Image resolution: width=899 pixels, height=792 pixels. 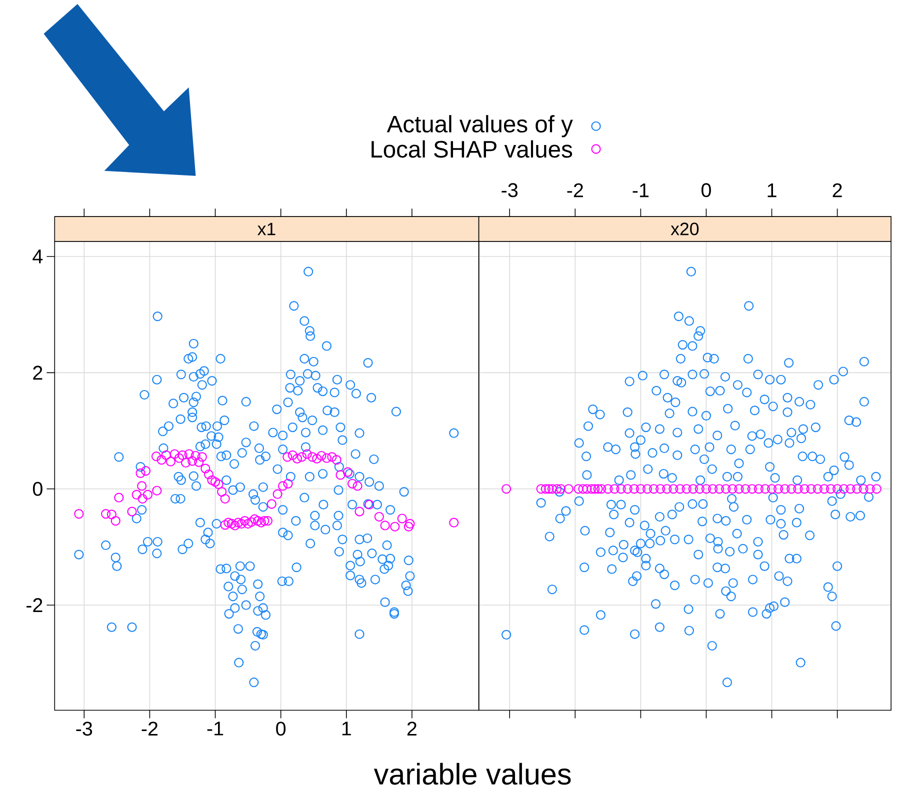 I want to click on y-tick-label: 2, so click(x=37, y=373).